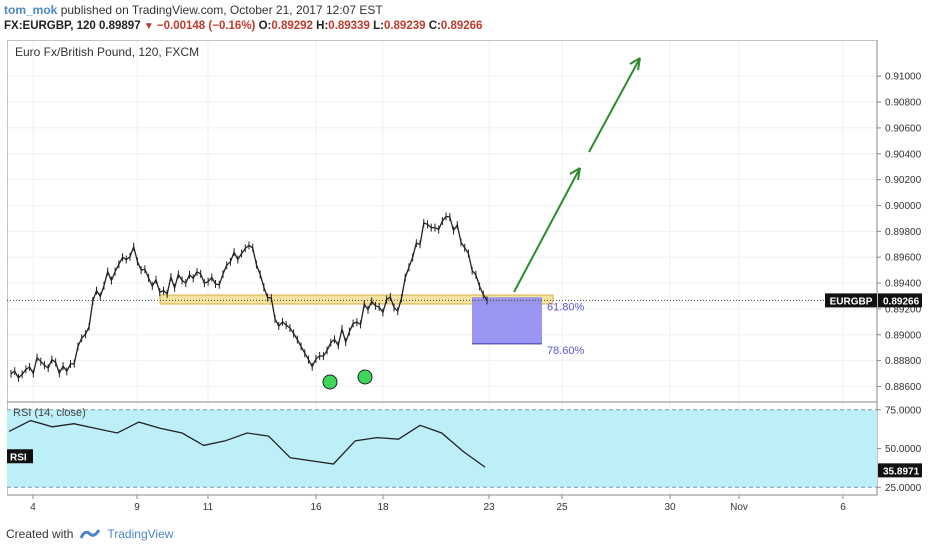 Image resolution: width=932 pixels, height=550 pixels. I want to click on author-name: tom_mok, so click(31, 10).